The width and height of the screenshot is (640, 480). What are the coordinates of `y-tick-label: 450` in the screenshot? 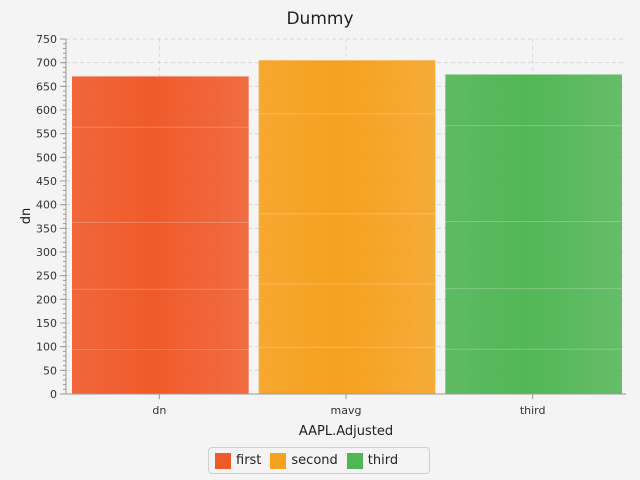 It's located at (46, 181).